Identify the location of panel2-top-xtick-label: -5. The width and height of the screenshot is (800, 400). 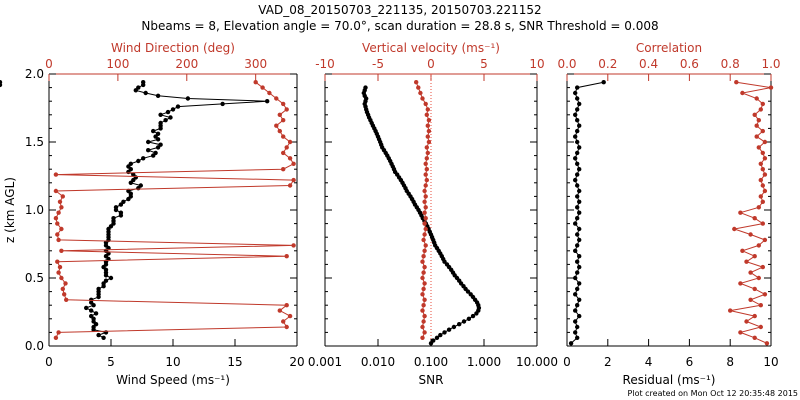
(378, 64).